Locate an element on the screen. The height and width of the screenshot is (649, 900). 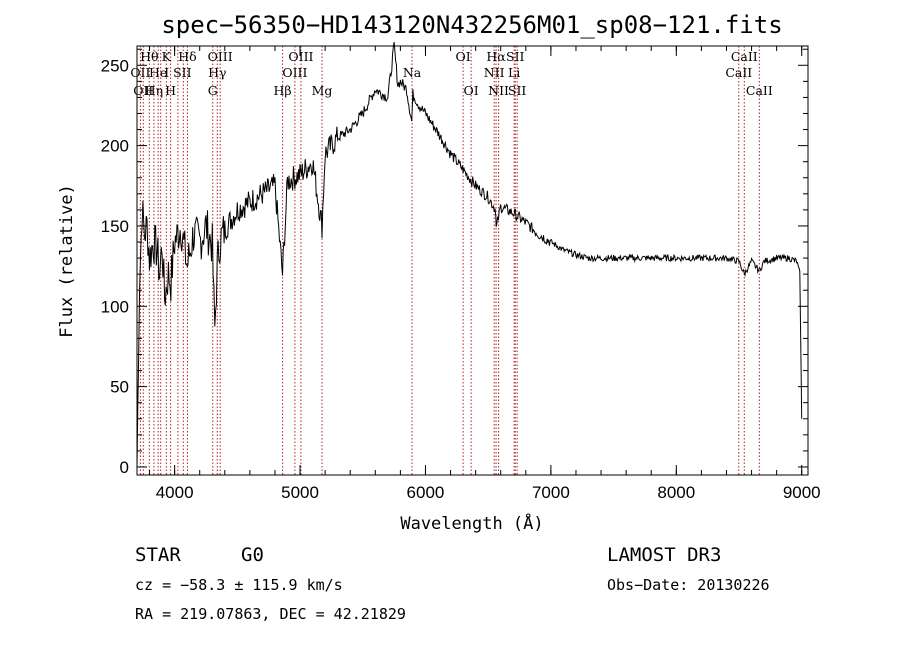
x-tick-label: 8000 is located at coordinates (676, 492).